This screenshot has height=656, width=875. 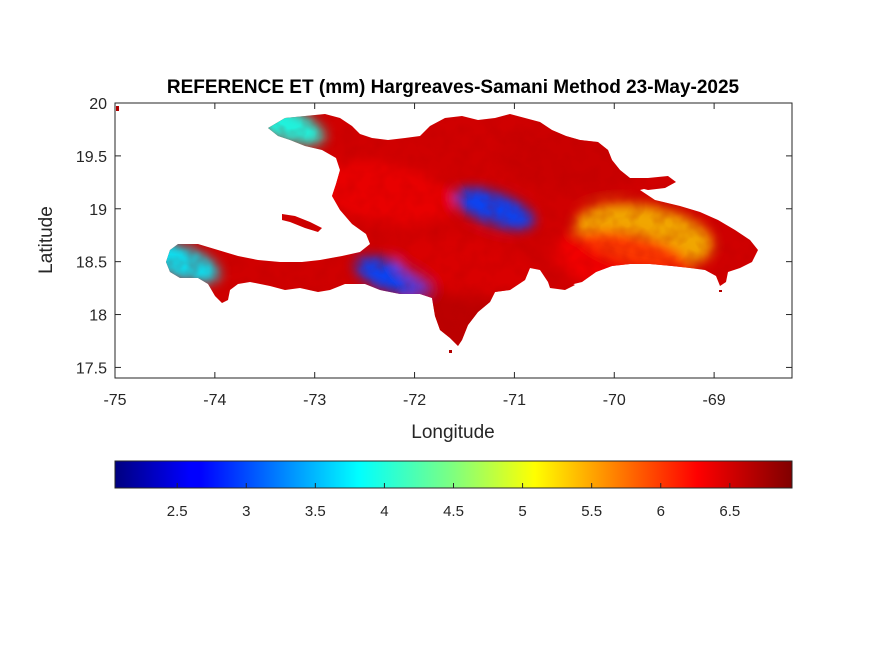 I want to click on x-tick-label: -74, so click(x=214, y=400).